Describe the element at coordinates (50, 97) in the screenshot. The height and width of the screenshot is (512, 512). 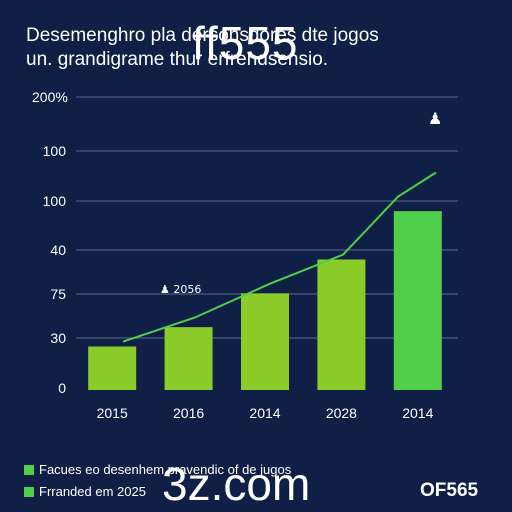
I see `y-tick-label: 200%` at that location.